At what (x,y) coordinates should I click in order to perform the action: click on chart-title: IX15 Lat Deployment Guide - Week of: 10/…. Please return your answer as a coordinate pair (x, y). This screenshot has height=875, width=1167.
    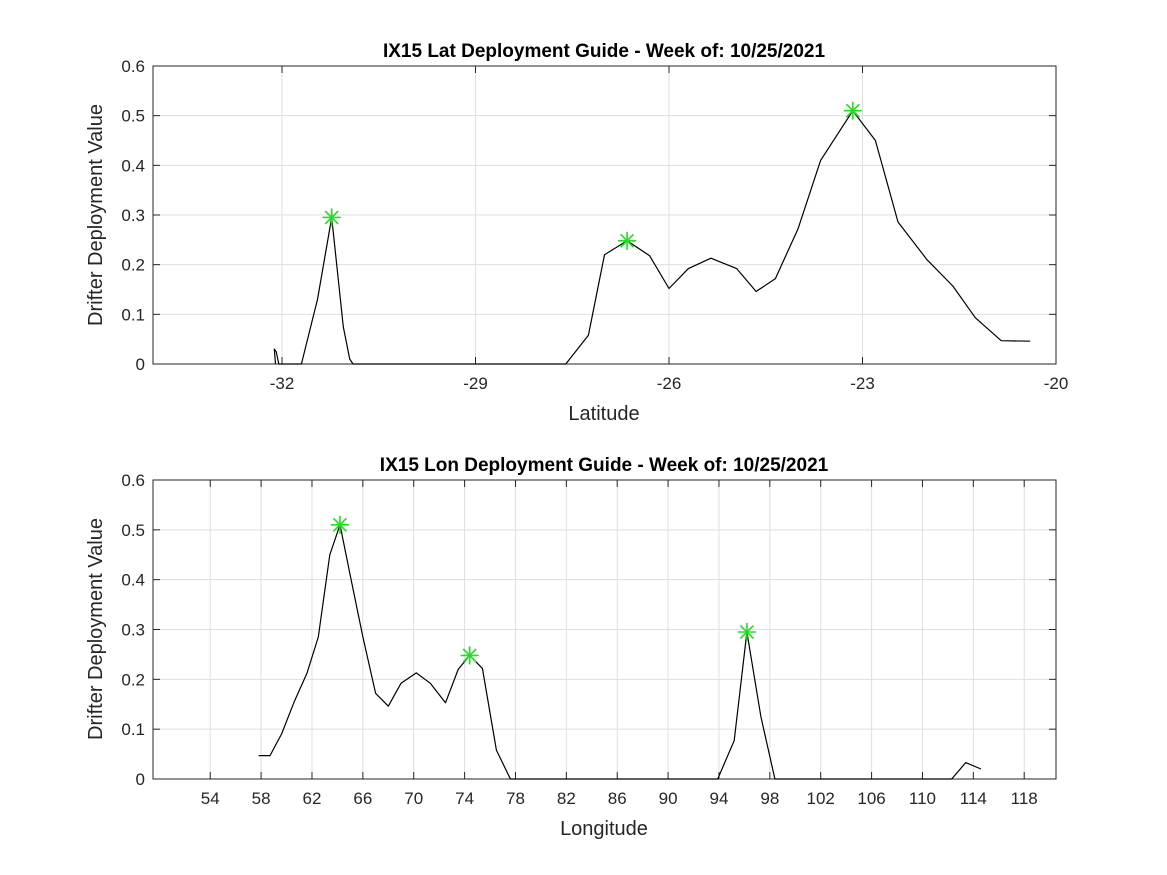
    Looking at the image, I should click on (604, 51).